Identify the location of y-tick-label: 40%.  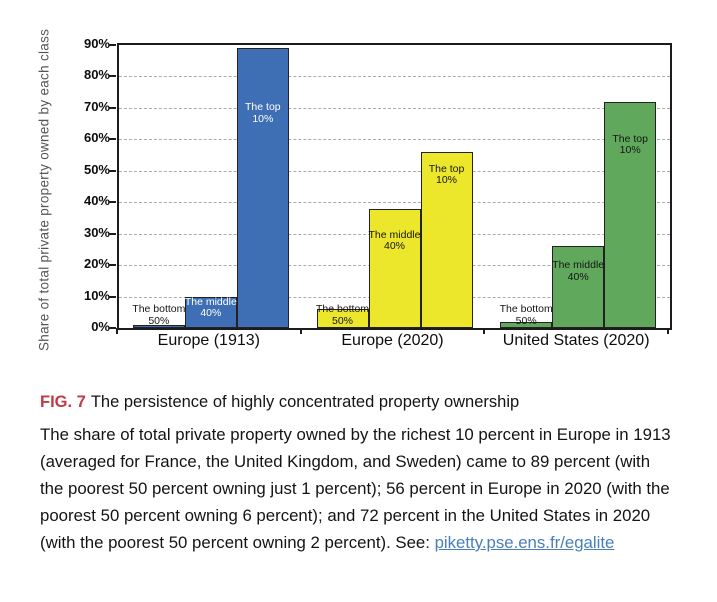
(96, 201).